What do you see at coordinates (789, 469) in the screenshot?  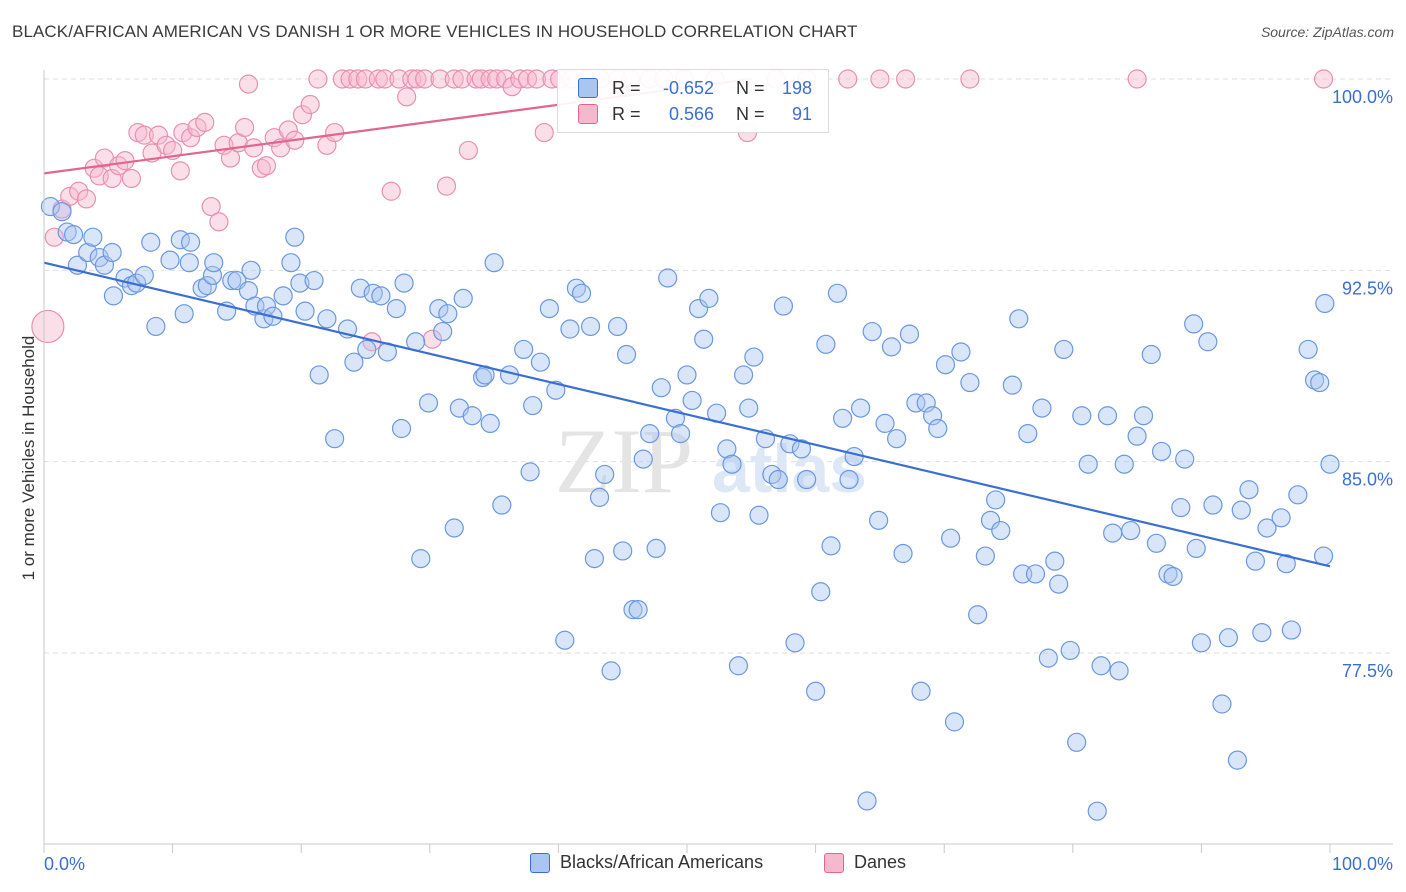 I see `watermark-atlas: atlas` at bounding box center [789, 469].